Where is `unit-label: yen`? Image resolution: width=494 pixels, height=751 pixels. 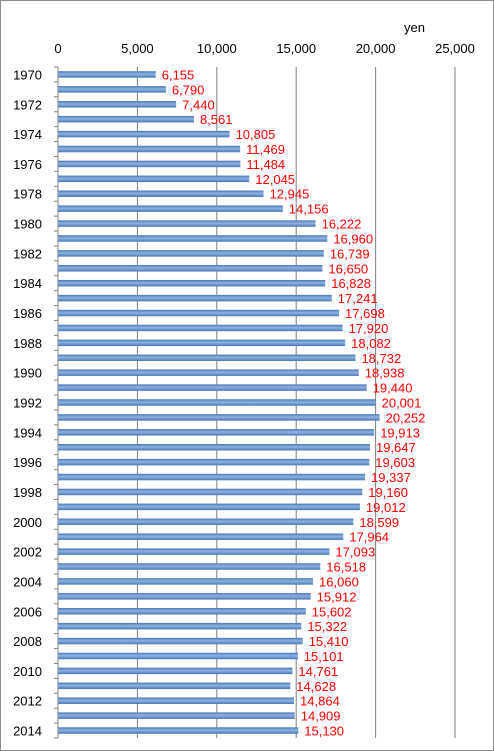 unit-label: yen is located at coordinates (414, 27).